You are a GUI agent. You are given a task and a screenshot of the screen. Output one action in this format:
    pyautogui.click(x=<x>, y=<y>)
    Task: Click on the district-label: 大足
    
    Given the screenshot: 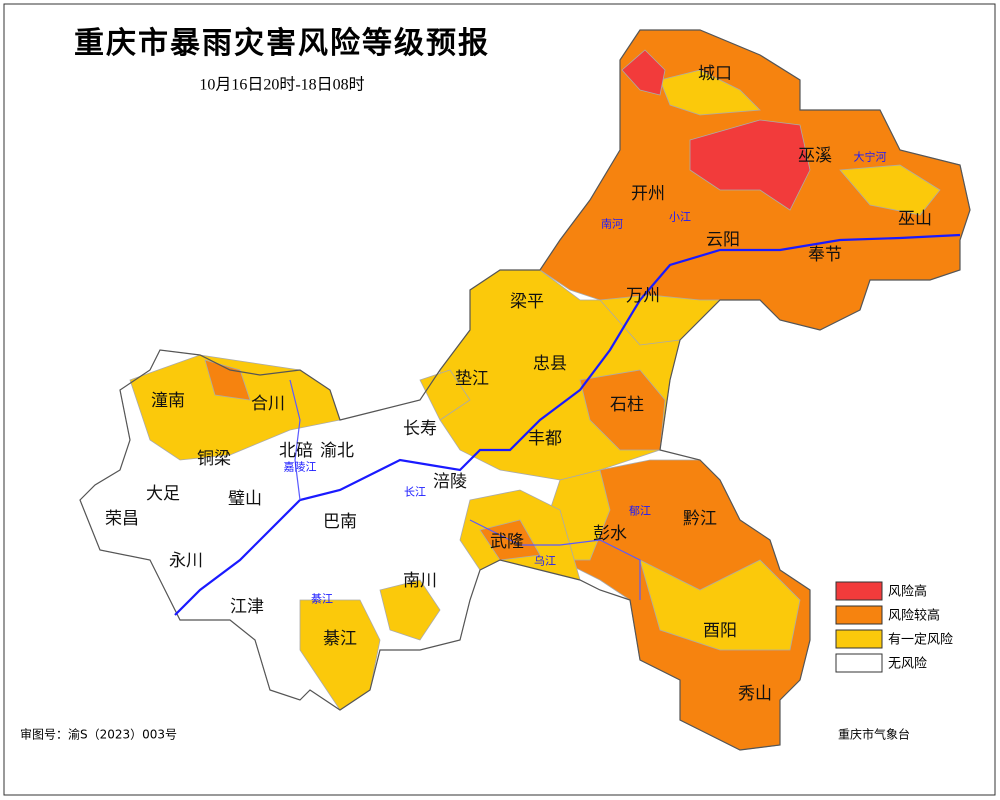 What is the action you would take?
    pyautogui.click(x=163, y=493)
    